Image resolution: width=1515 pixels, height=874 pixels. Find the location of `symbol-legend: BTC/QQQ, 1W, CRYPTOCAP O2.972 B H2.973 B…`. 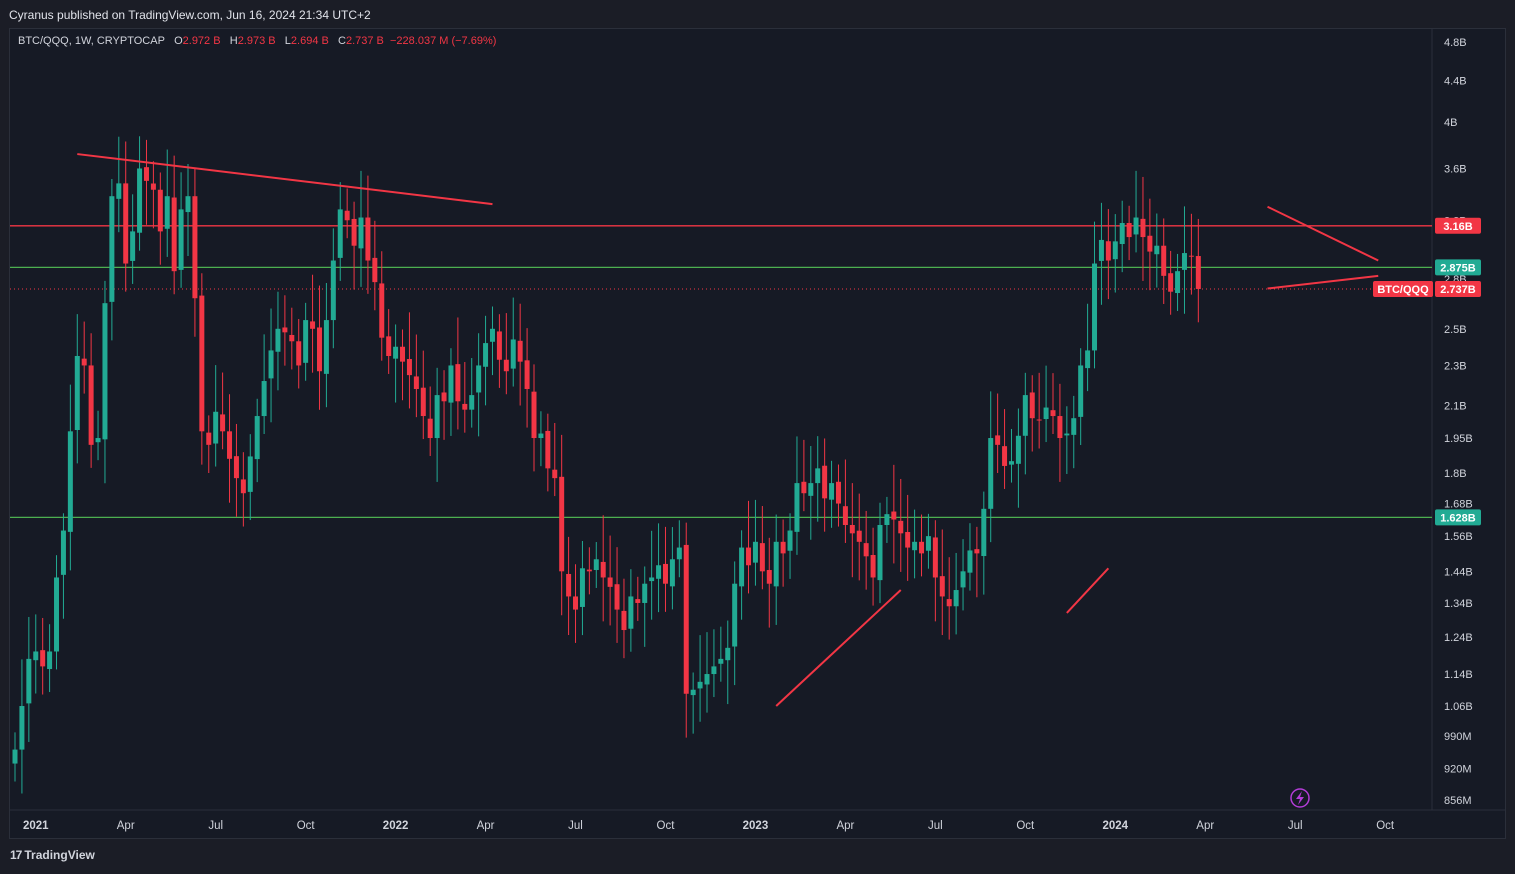

symbol-legend: BTC/QQQ, 1W, CRYPTOCAP O2.972 B H2.973 B… is located at coordinates (257, 41).